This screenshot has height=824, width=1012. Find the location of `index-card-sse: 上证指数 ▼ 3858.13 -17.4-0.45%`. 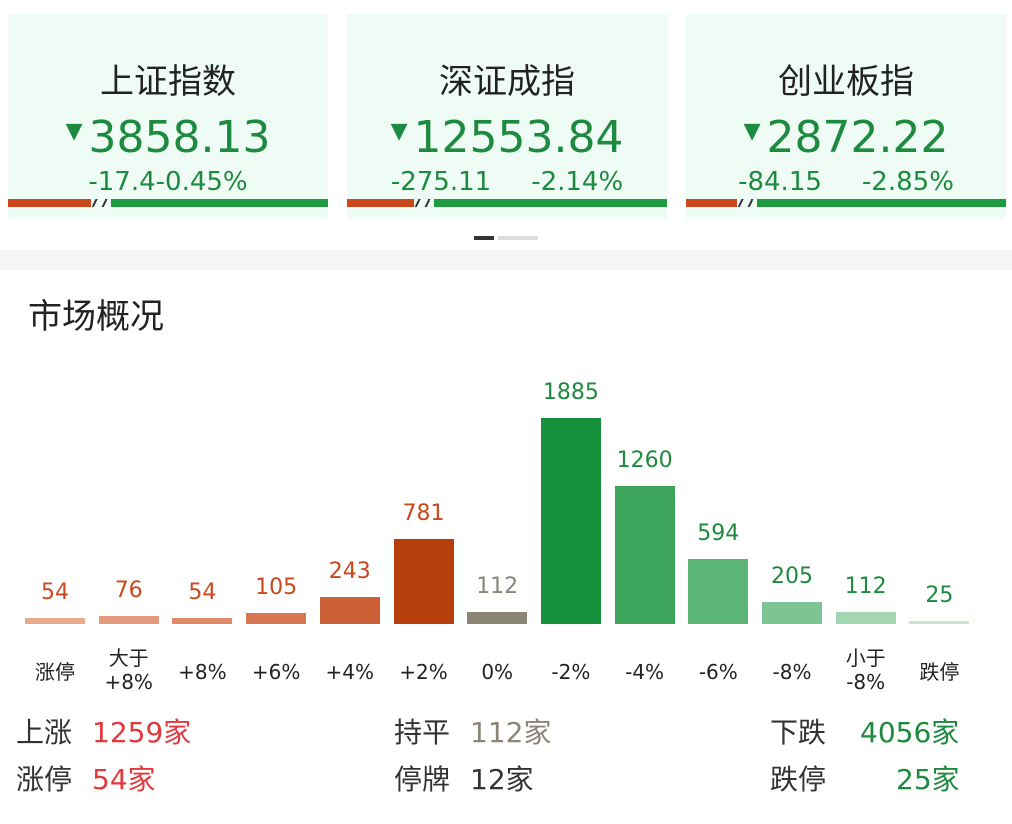

index-card-sse: 上证指数 ▼ 3858.13 -17.4-0.45% is located at coordinates (168, 116).